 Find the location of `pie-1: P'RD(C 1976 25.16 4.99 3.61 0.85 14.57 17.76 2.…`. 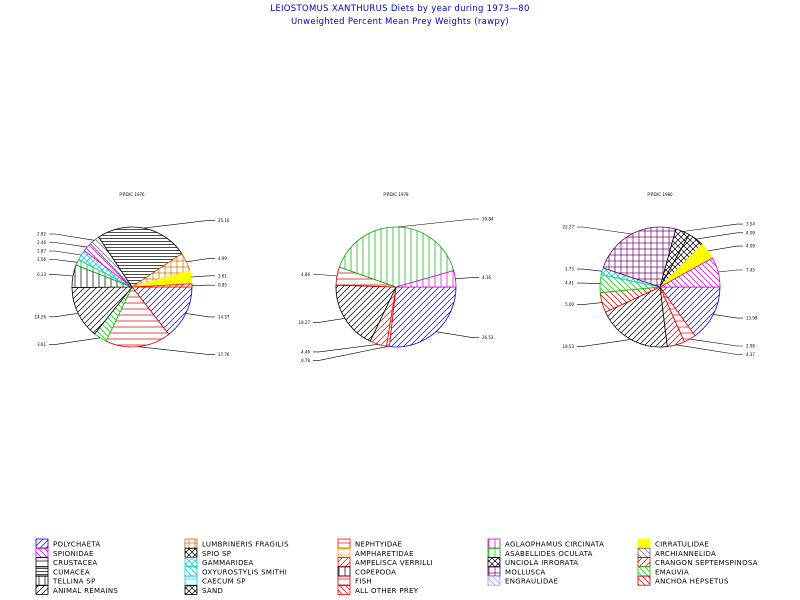

pie-1: P'RD(C 1976 25.16 4.99 3.61 0.85 14.57 17.76 2.… is located at coordinates (132, 274).